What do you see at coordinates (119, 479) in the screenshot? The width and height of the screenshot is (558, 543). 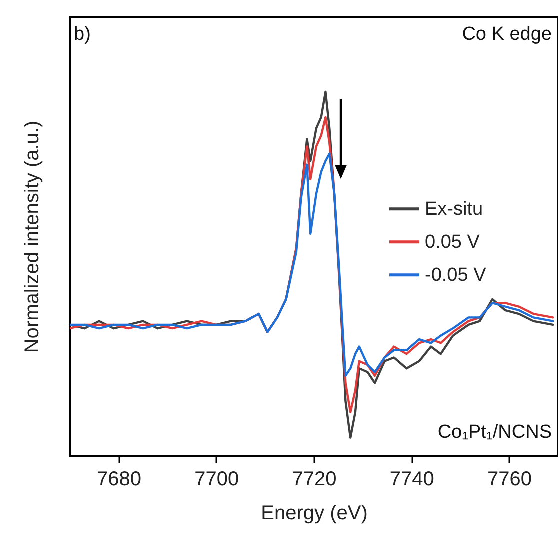 I see `x-tick-label: 7680` at bounding box center [119, 479].